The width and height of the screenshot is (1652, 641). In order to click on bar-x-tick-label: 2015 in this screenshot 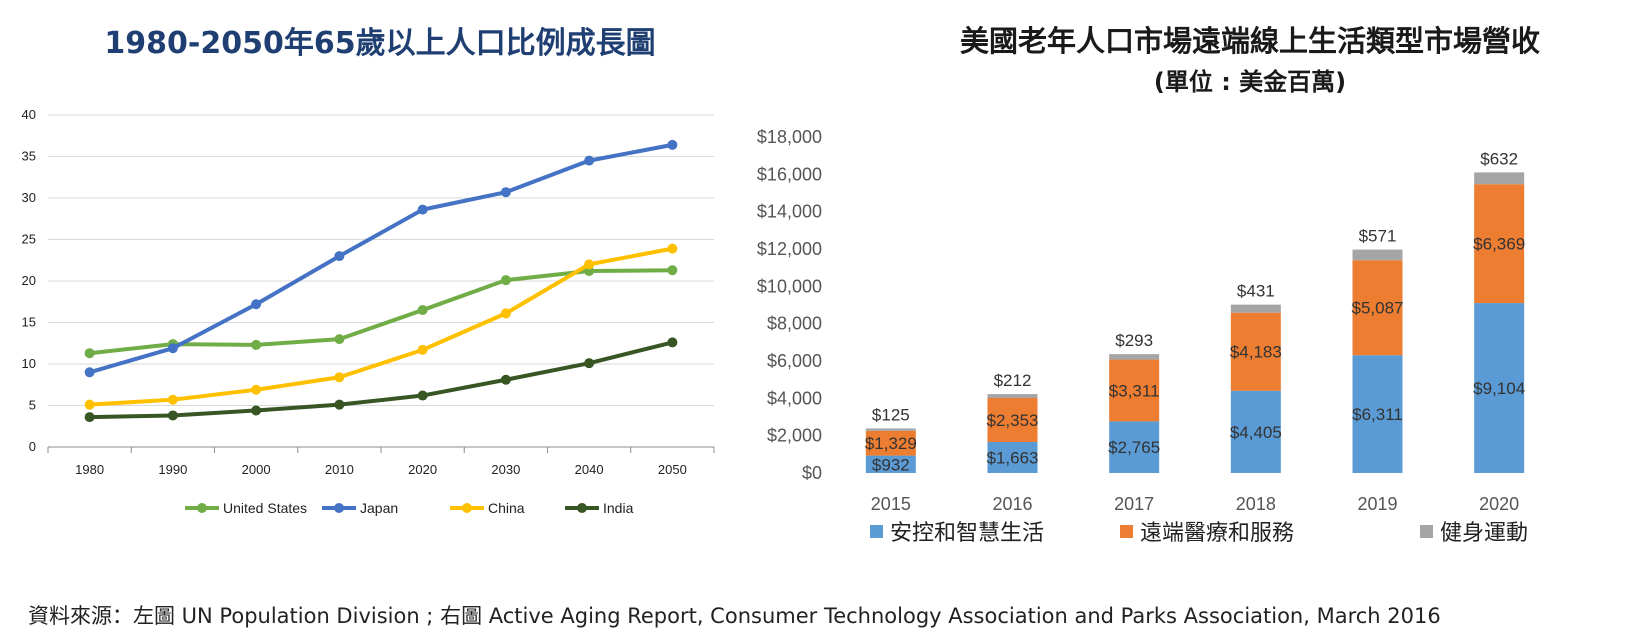, I will do `click(891, 504)`.